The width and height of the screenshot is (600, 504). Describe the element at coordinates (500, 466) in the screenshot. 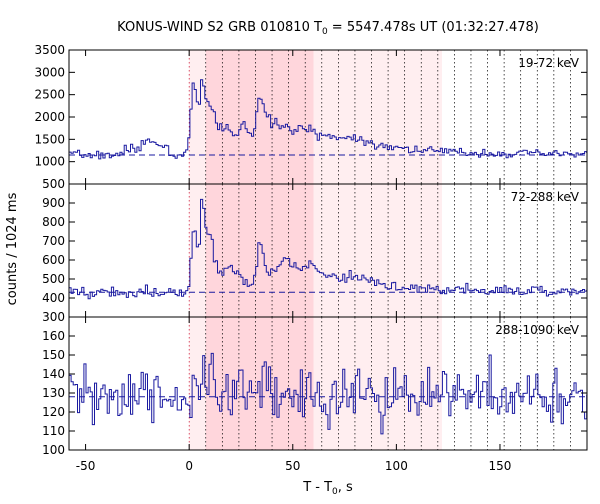

I see `x-tick-label: 150` at that location.